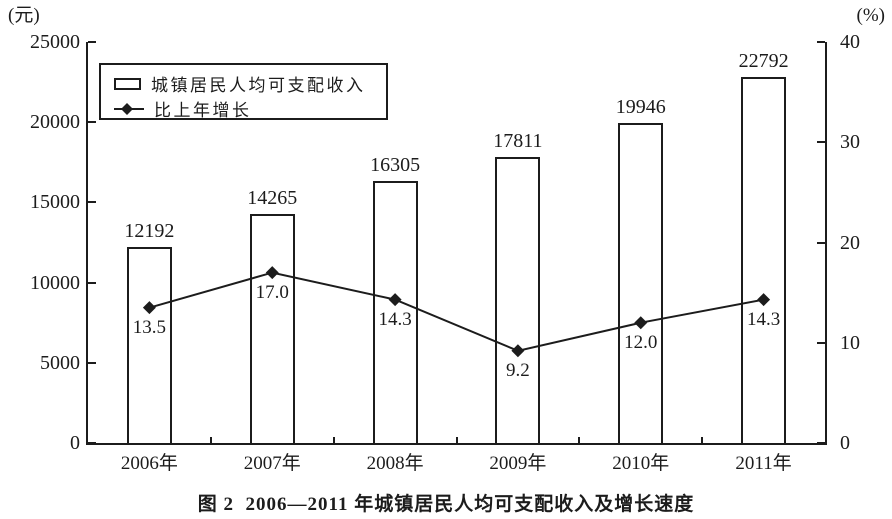  What do you see at coordinates (149, 231) in the screenshot?
I see `bar-value-label: 12192` at bounding box center [149, 231].